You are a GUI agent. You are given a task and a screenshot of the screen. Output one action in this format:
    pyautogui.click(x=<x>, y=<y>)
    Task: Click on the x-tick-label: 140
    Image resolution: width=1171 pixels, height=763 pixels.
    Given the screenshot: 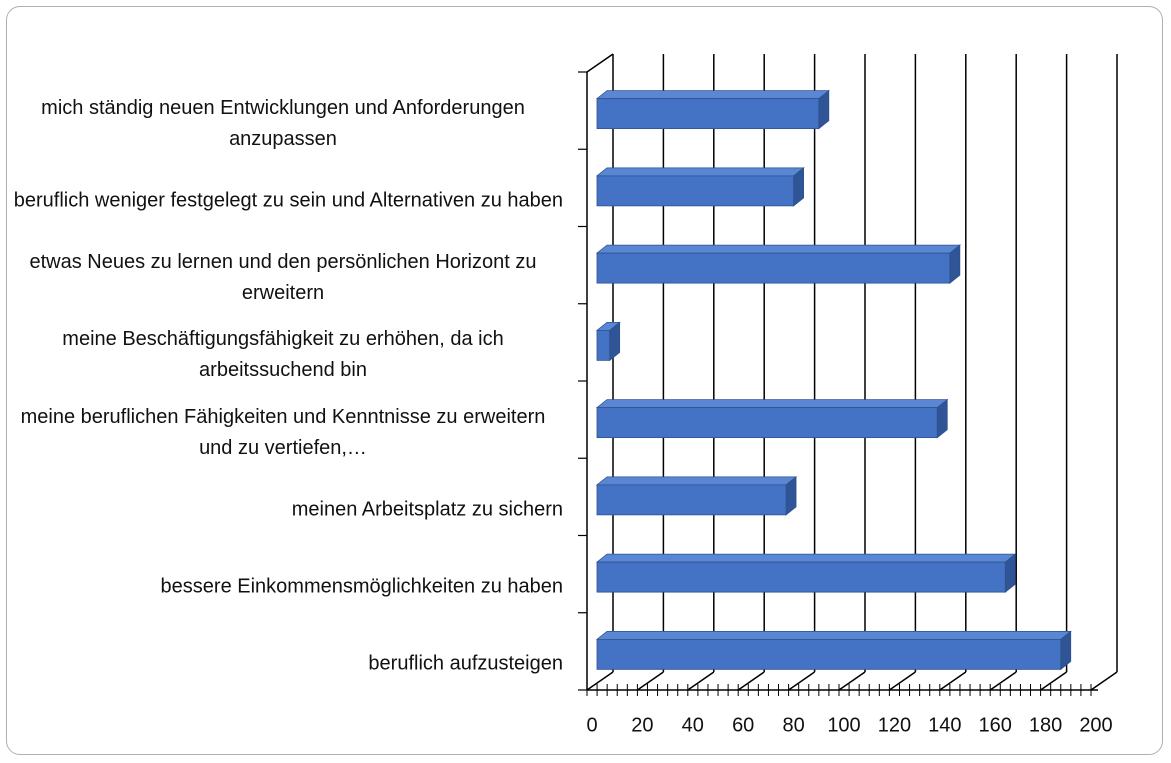 What is the action you would take?
    pyautogui.click(x=944, y=725)
    